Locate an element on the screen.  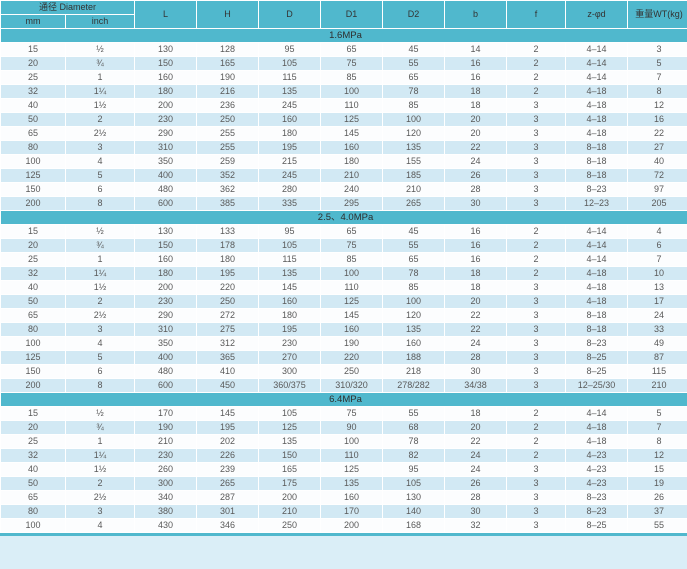
cell: 16 is located at coordinates (476, 245).